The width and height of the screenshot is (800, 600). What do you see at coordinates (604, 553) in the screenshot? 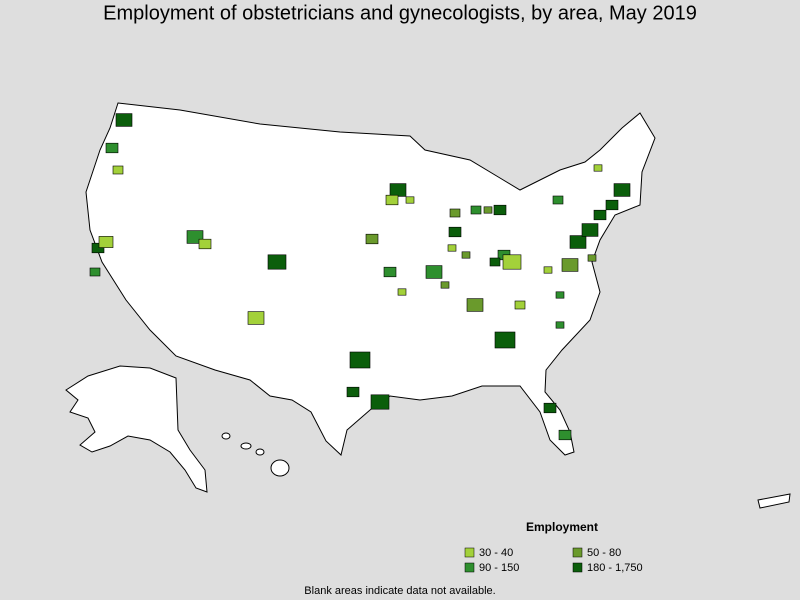
I see `legend-label: 50 - 80` at bounding box center [604, 553].